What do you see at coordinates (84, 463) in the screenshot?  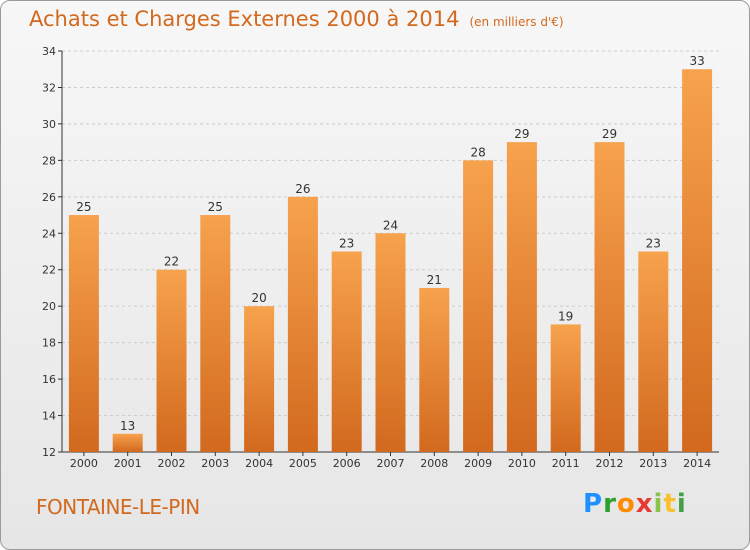 I see `x-tick-label: 2000` at bounding box center [84, 463].